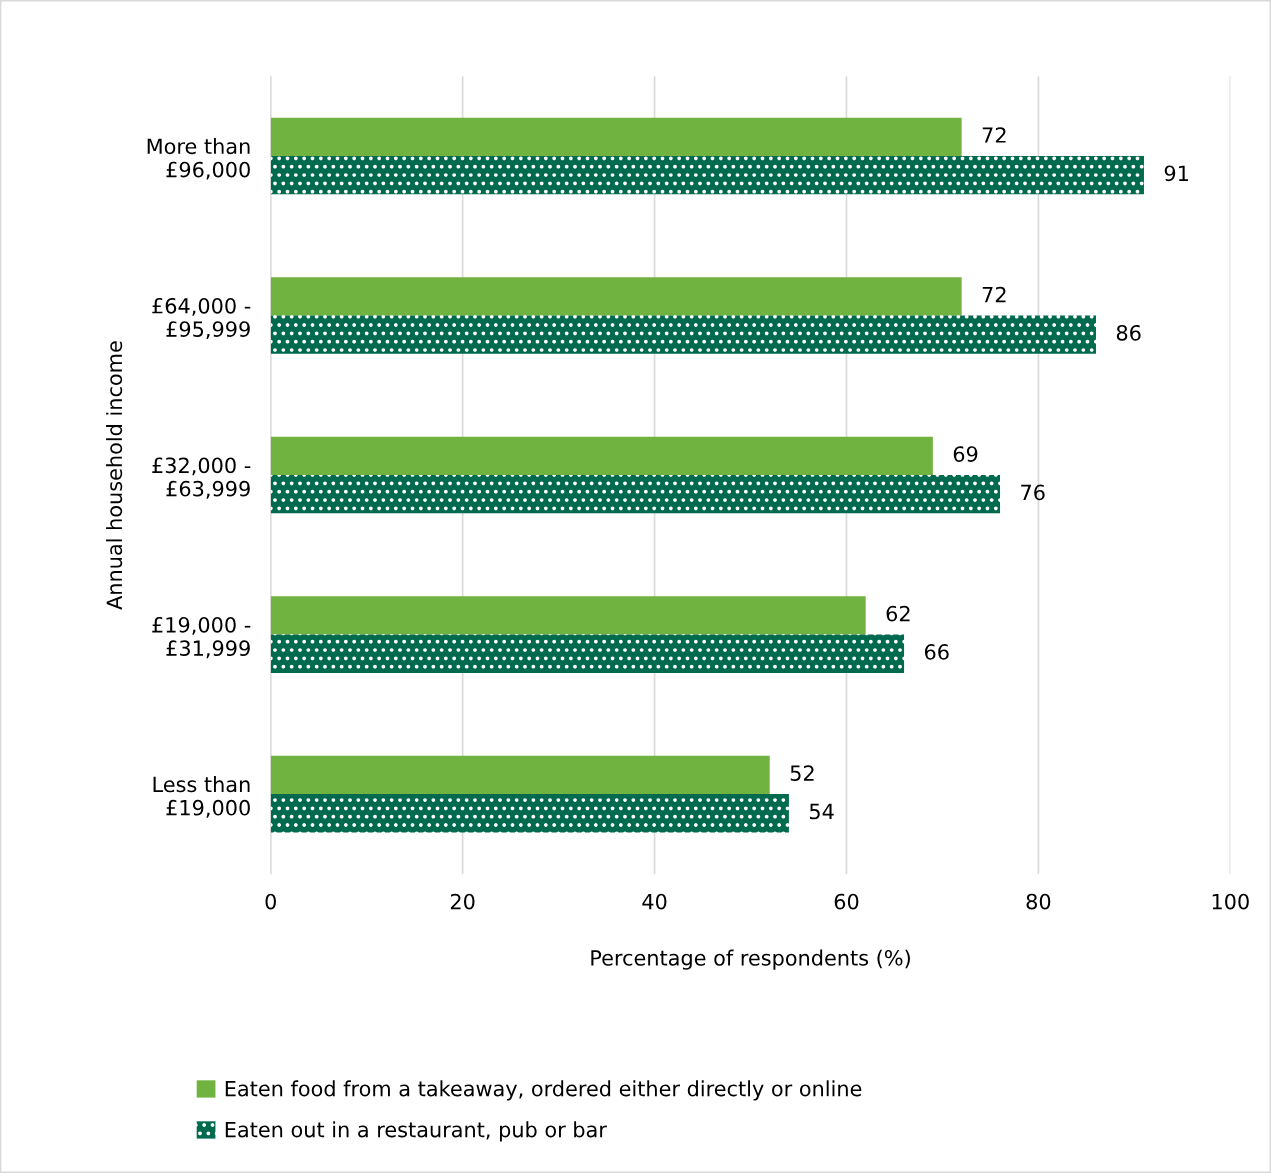  I want to click on y-tick-label: £64,000 - £95,999, so click(201, 318).